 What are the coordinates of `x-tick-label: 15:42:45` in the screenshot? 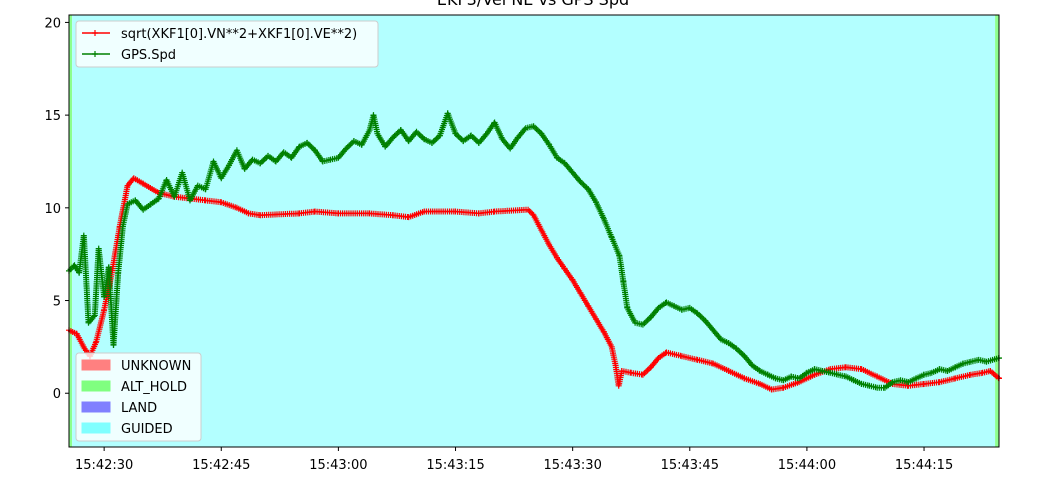 It's located at (221, 465).